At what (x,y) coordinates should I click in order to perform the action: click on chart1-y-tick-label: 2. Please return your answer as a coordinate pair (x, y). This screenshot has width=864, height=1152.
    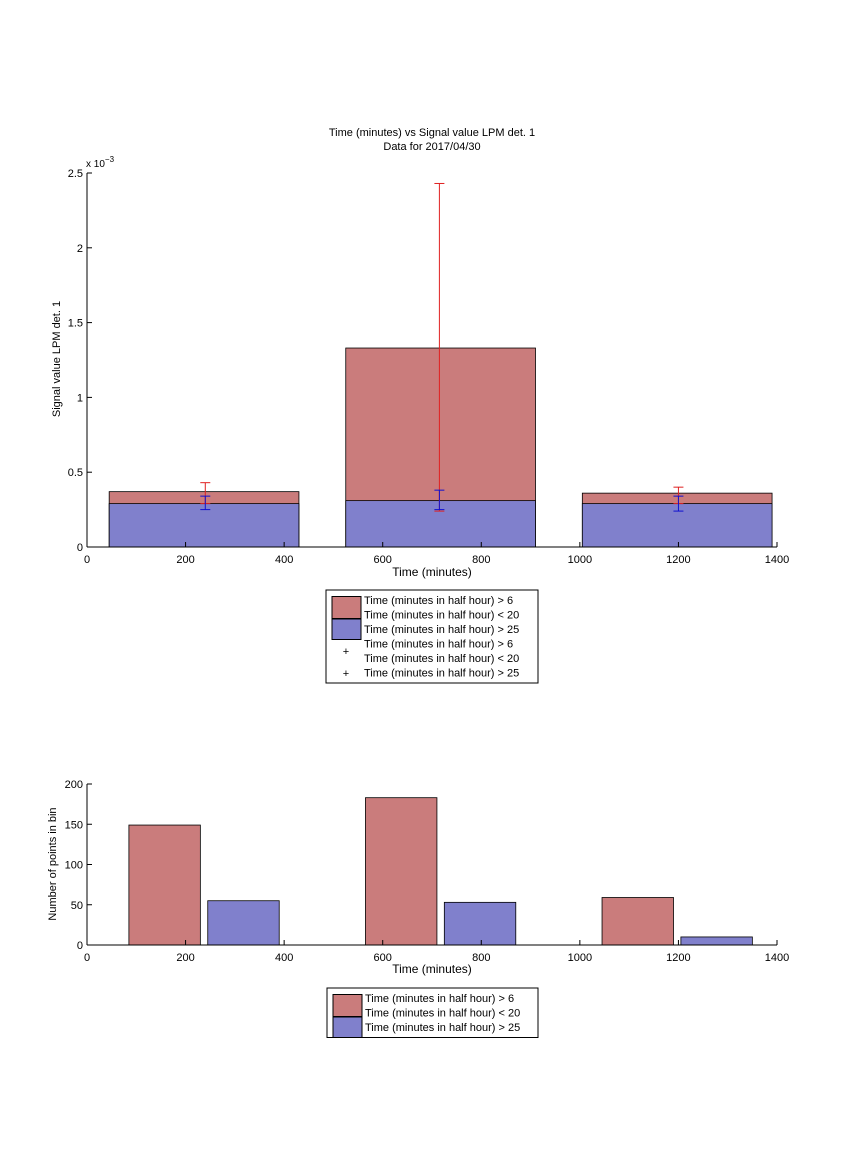
    Looking at the image, I should click on (80, 249).